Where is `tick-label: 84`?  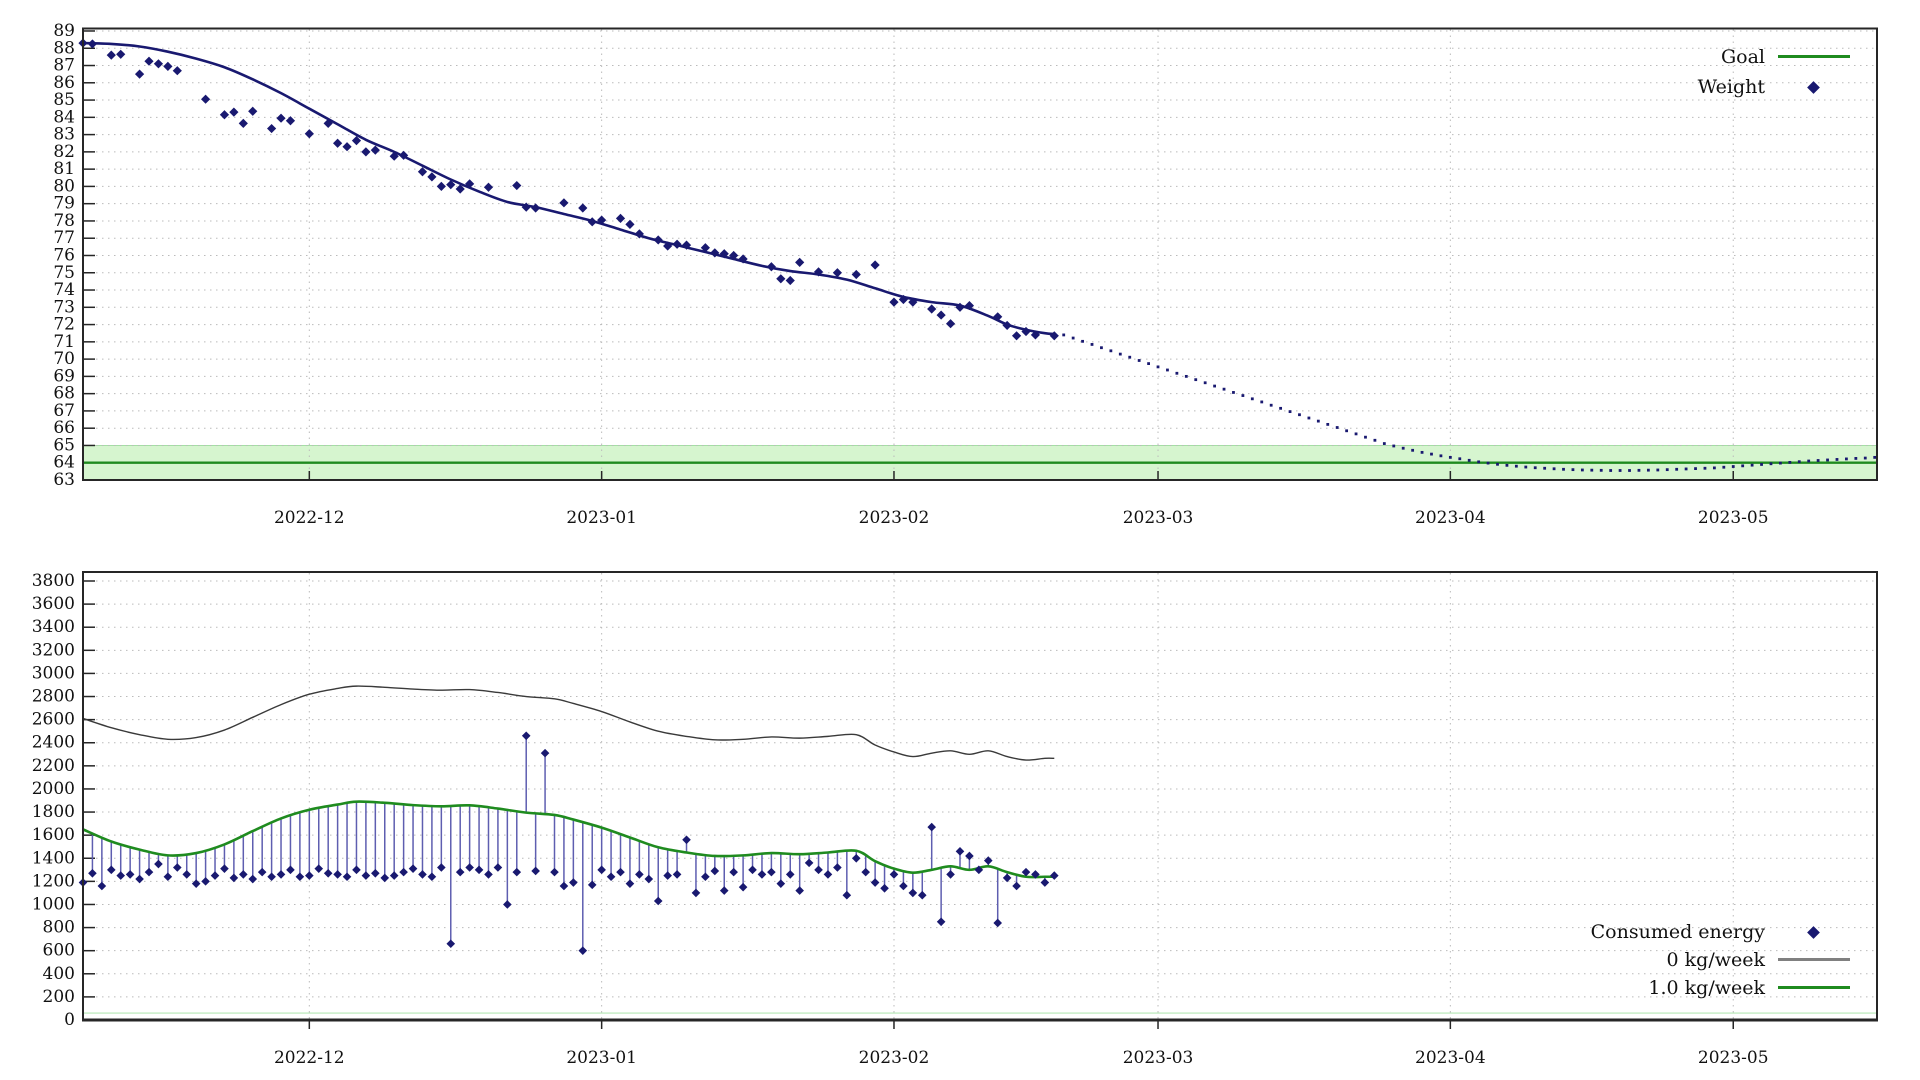
tick-label: 84 is located at coordinates (64, 117).